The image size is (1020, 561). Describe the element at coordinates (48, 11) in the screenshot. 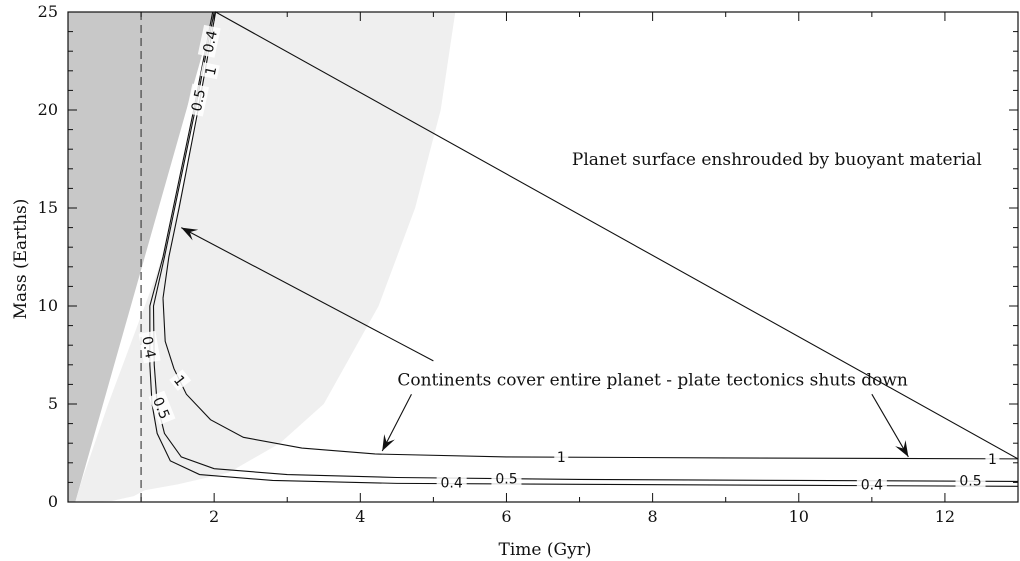

I see `y-tick-label: 25` at that location.